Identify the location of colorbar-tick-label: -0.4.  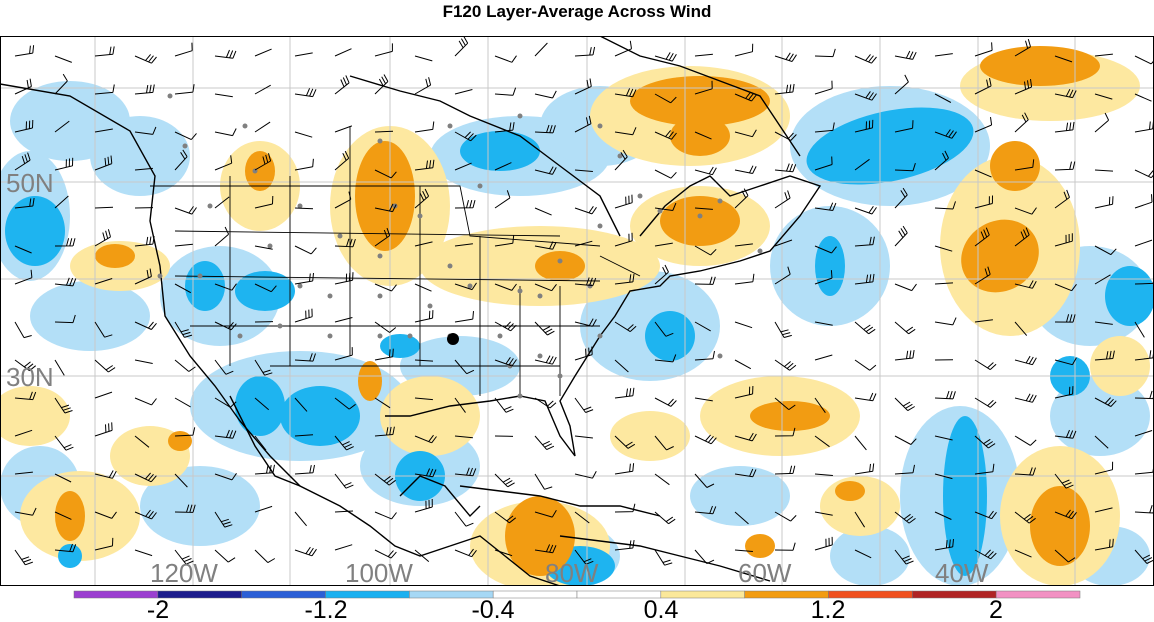
(492, 609).